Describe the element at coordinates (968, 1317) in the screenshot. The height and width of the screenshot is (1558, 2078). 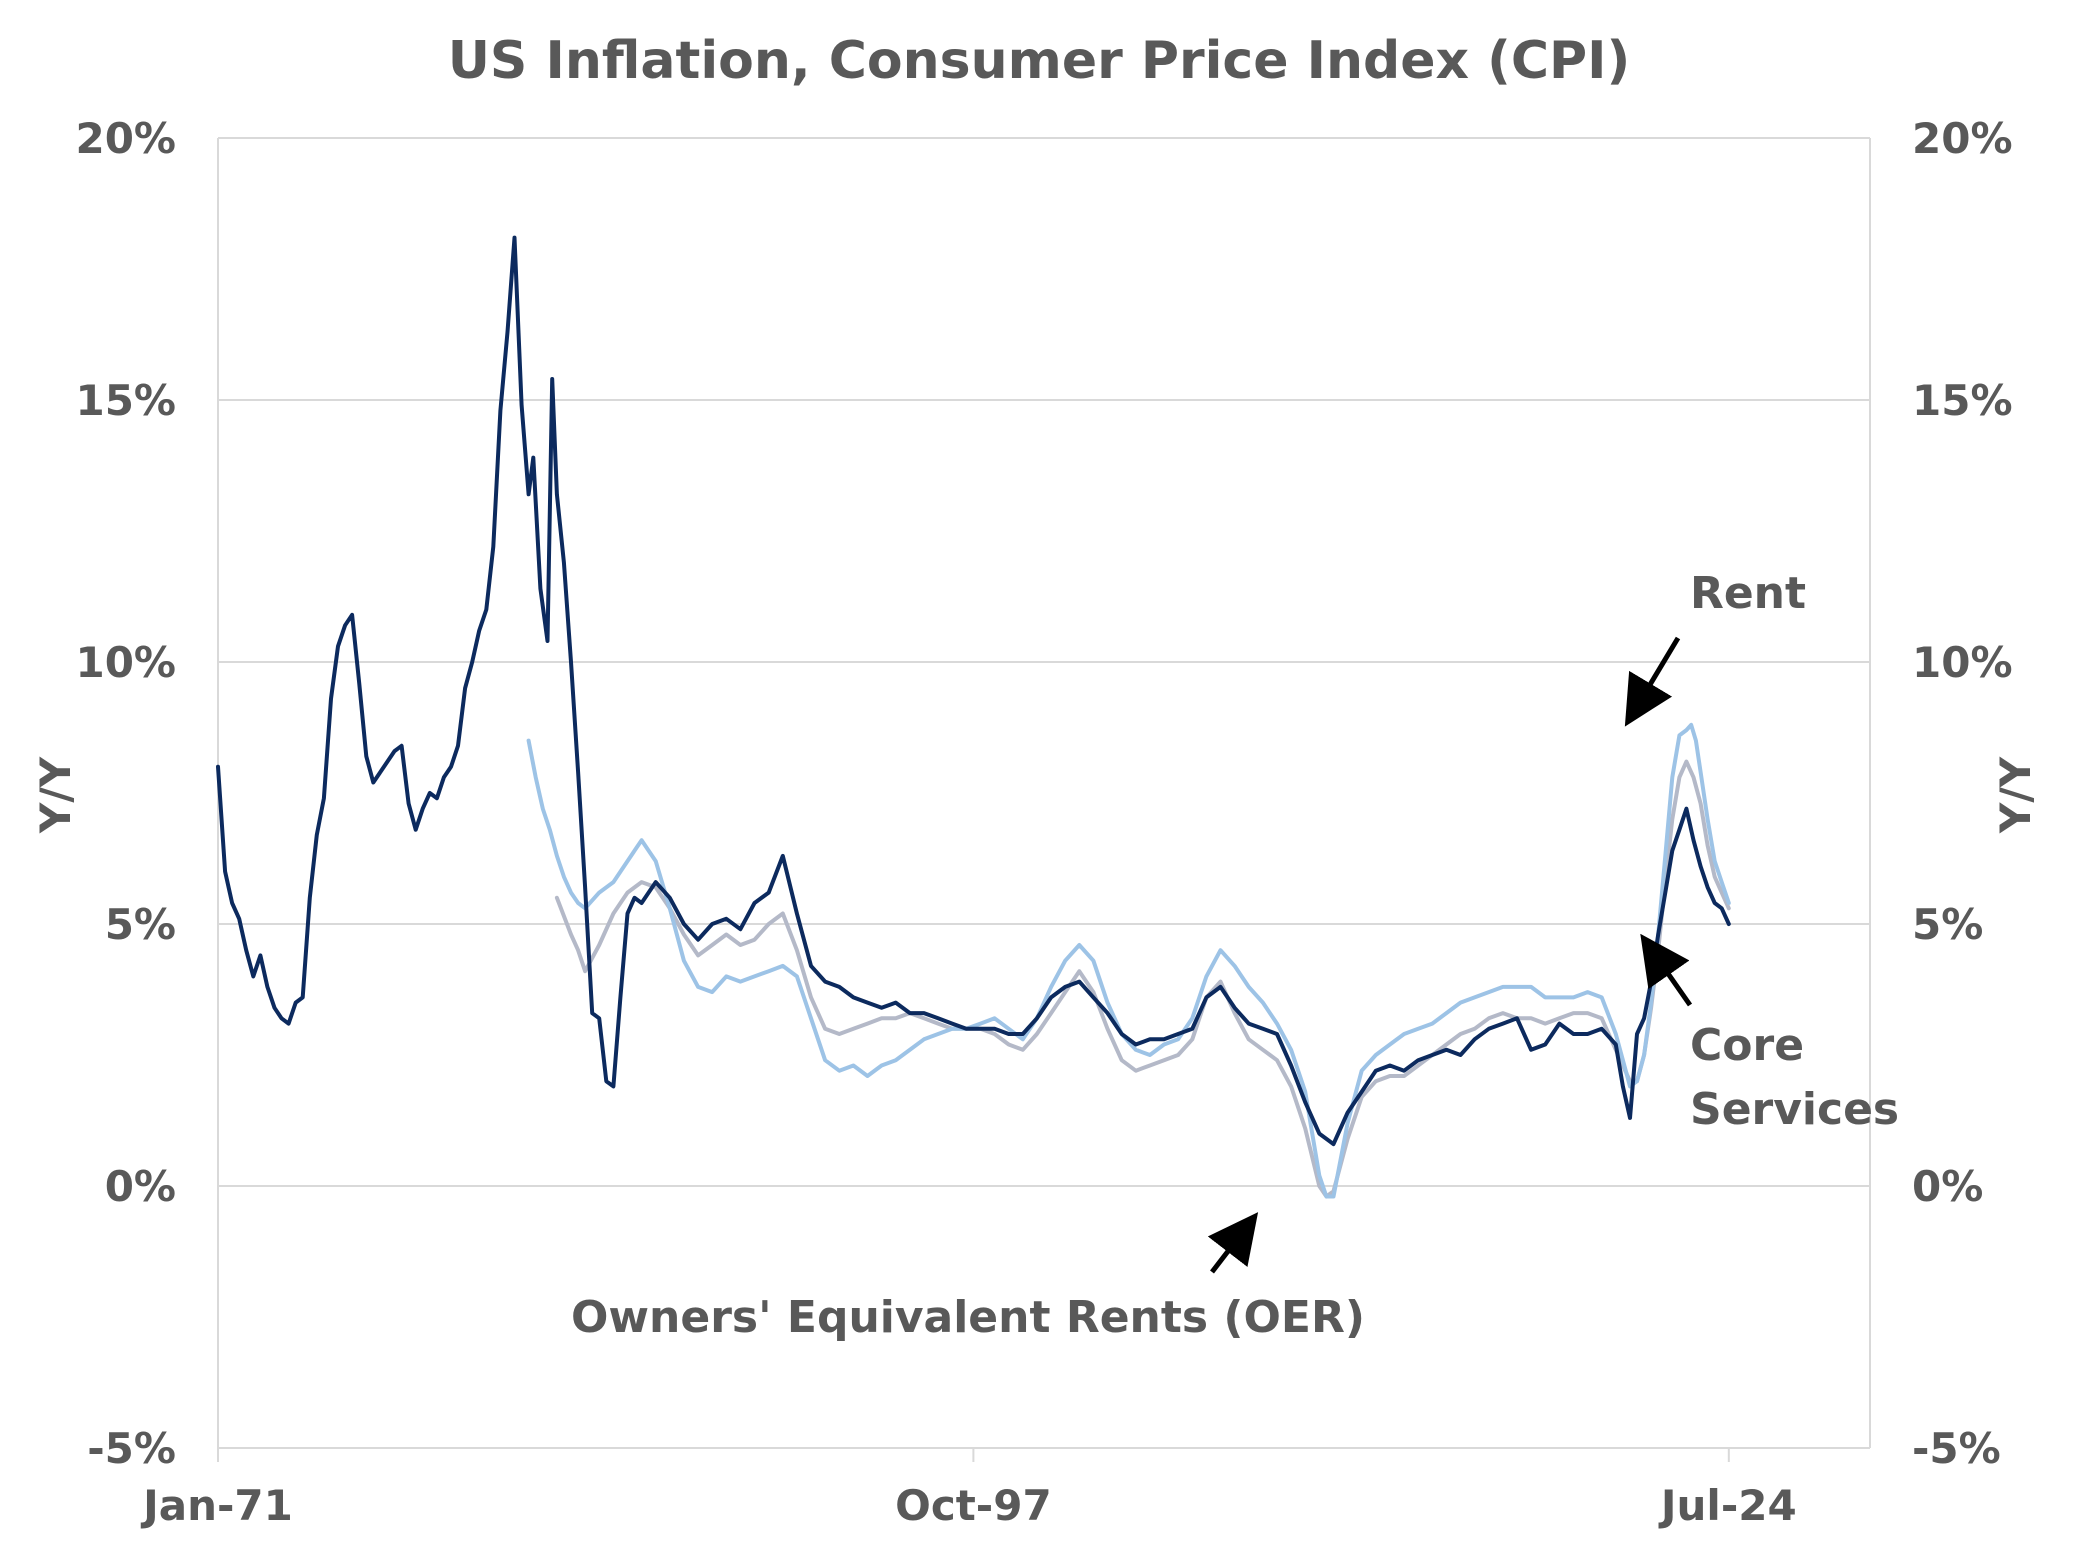
I see `annotation-oer: Owners' Equivalent Rents (OER)` at that location.